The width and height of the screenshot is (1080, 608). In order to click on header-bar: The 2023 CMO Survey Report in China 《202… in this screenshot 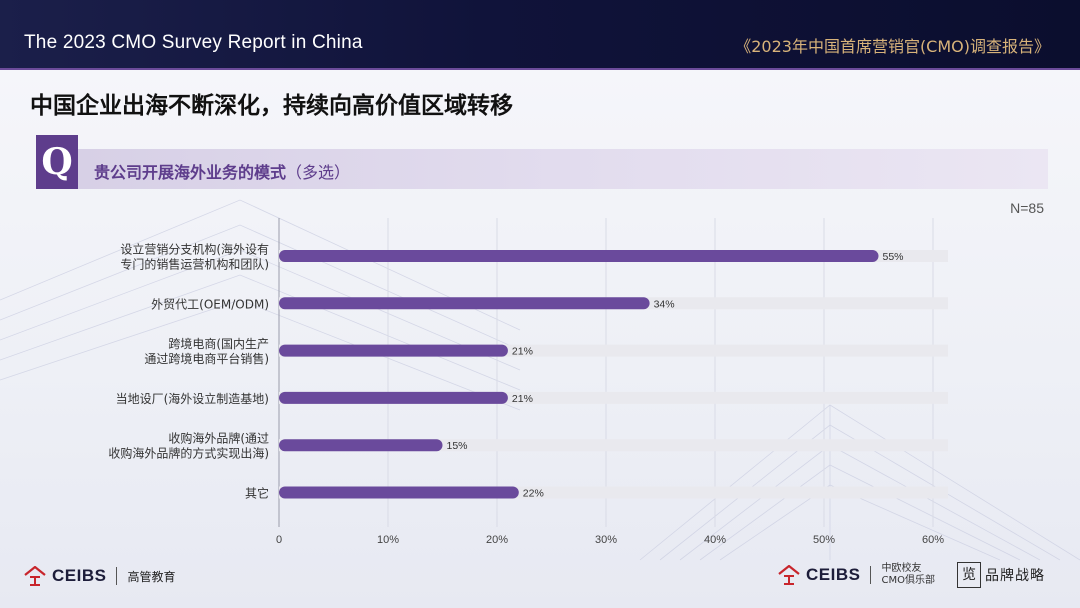, I will do `click(540, 35)`.